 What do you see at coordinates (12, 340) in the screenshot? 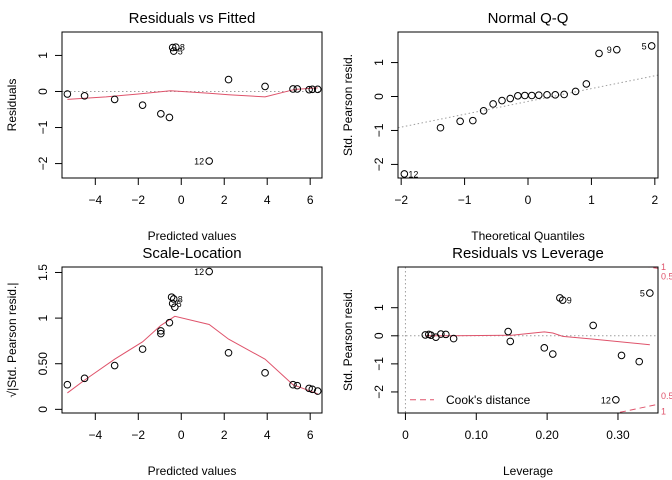
I see `y-axis-label: √|Std. Pearson resid.|` at bounding box center [12, 340].